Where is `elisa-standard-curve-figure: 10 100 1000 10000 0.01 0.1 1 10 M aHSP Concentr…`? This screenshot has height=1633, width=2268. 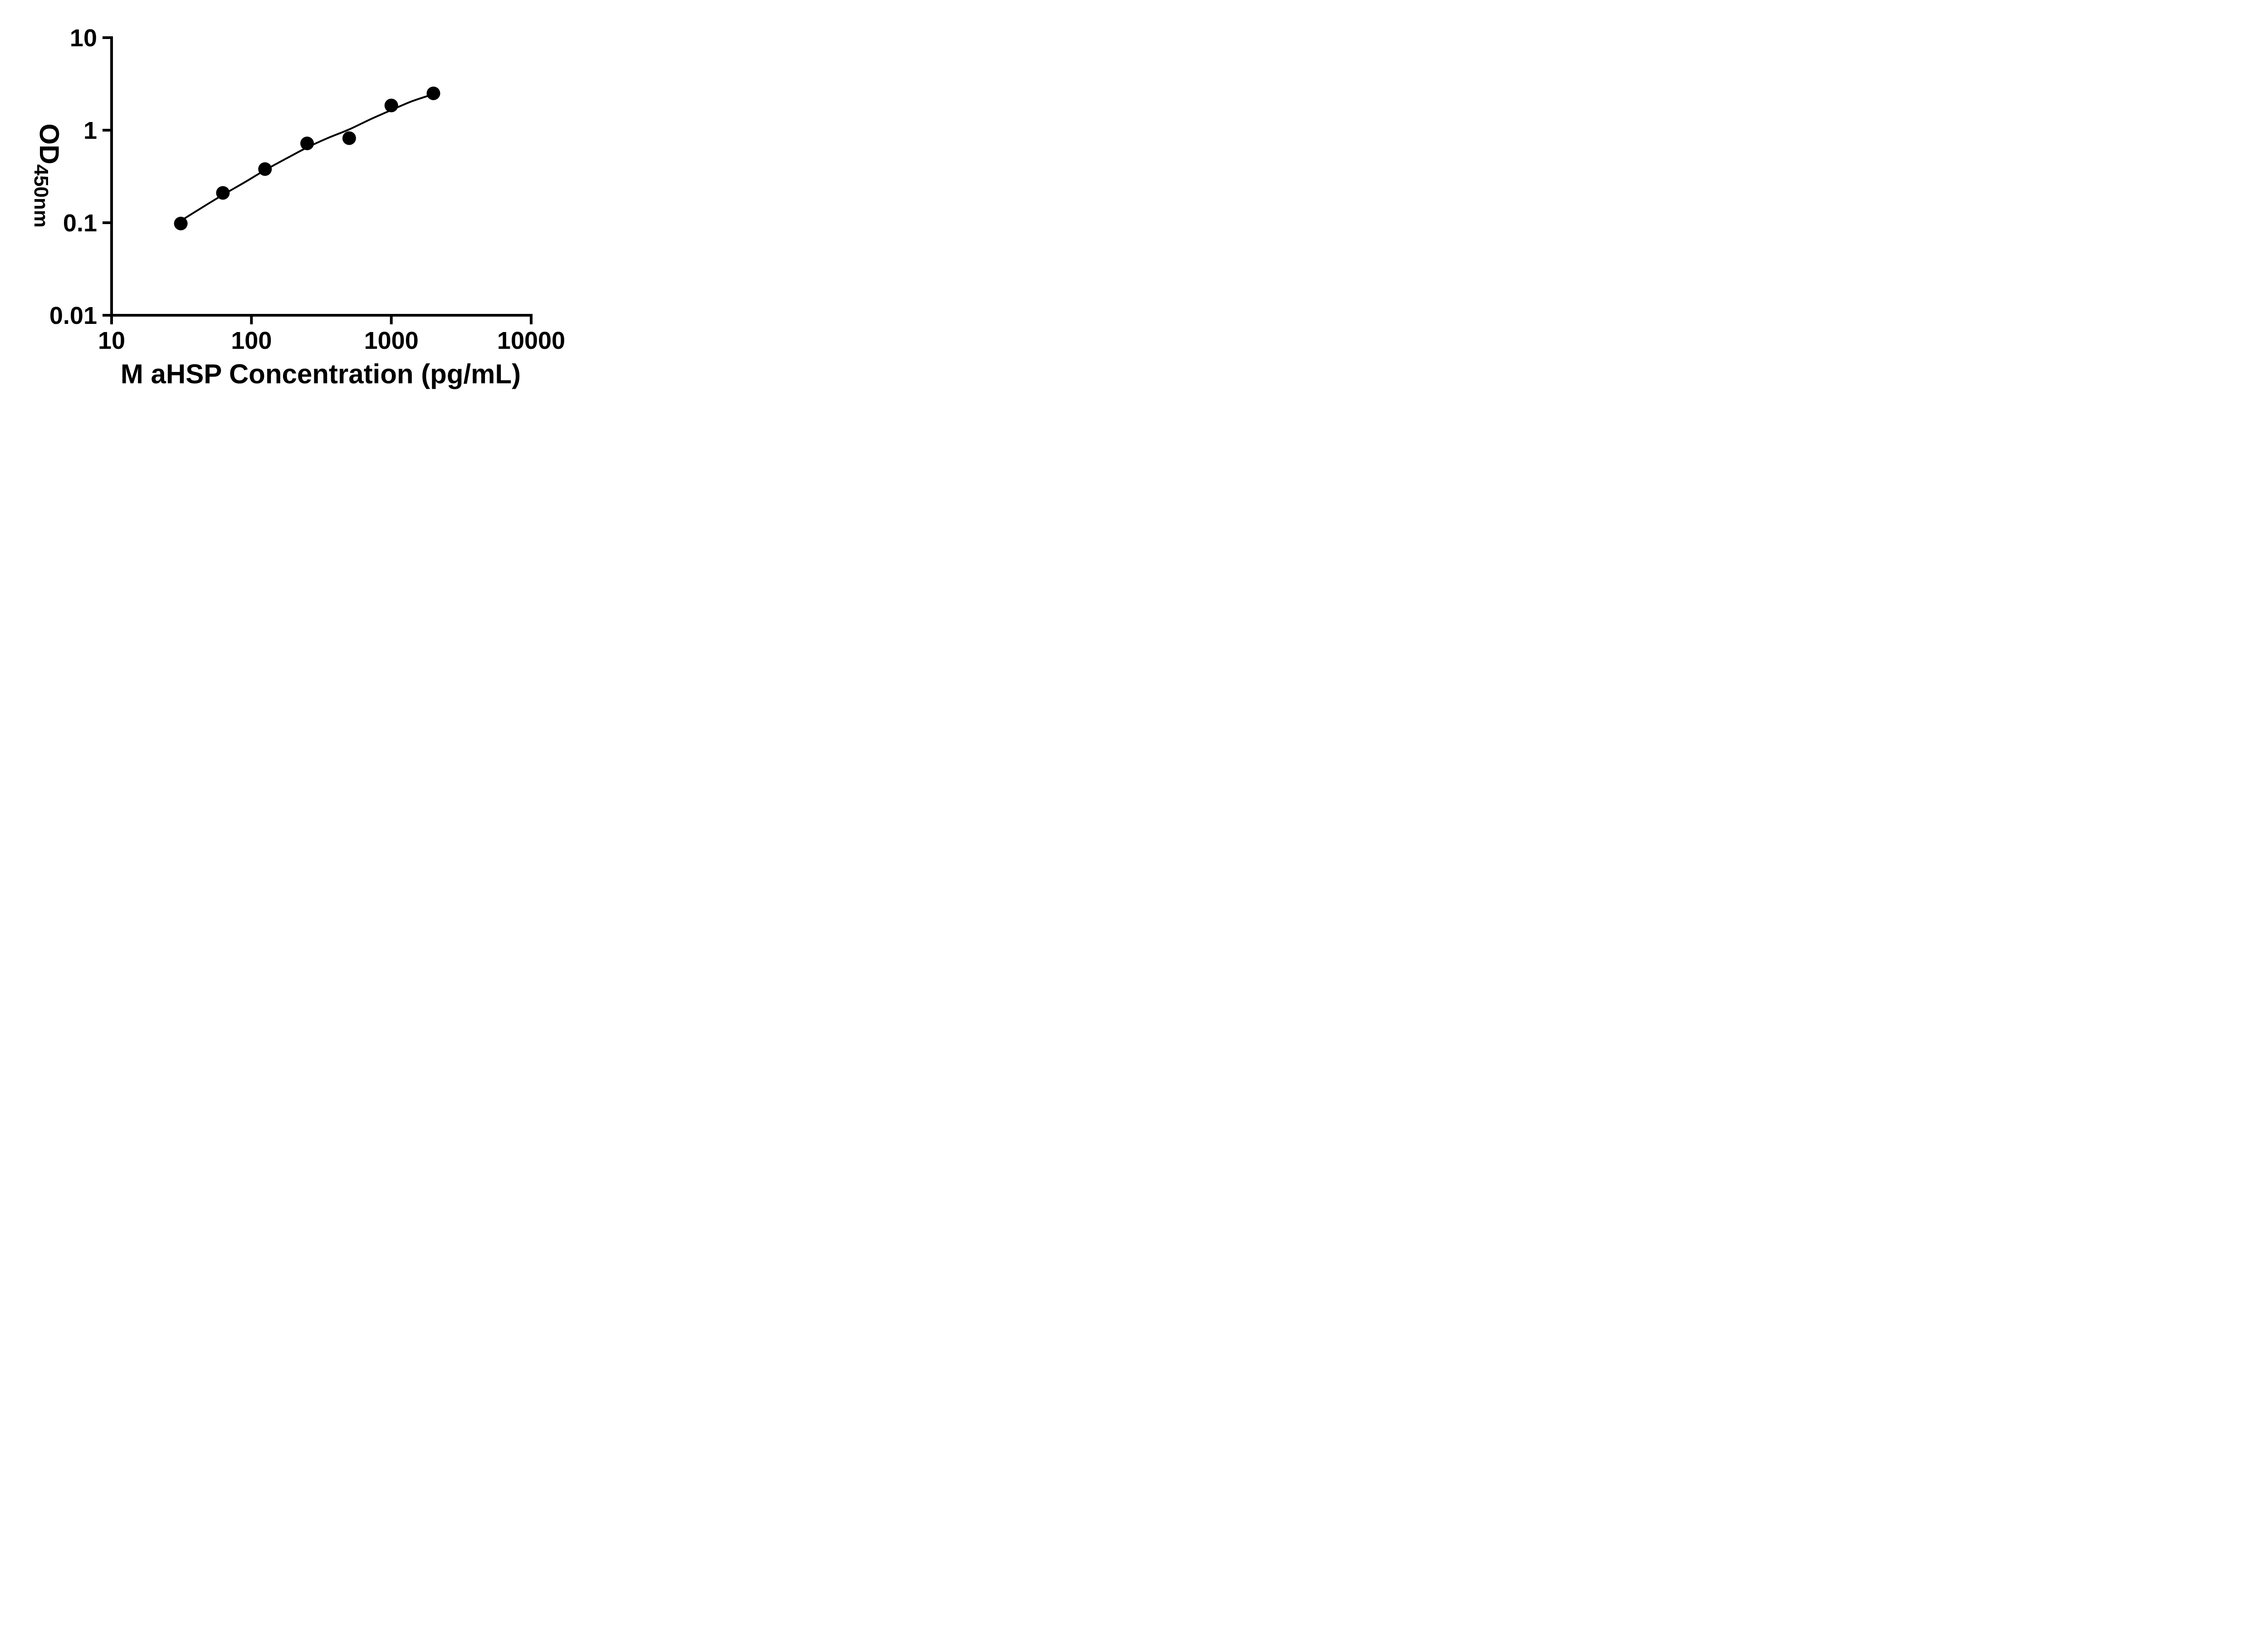 elisa-standard-curve-figure: 10 100 1000 10000 0.01 0.1 1 10 M aHSP Concentr… is located at coordinates (291, 204).